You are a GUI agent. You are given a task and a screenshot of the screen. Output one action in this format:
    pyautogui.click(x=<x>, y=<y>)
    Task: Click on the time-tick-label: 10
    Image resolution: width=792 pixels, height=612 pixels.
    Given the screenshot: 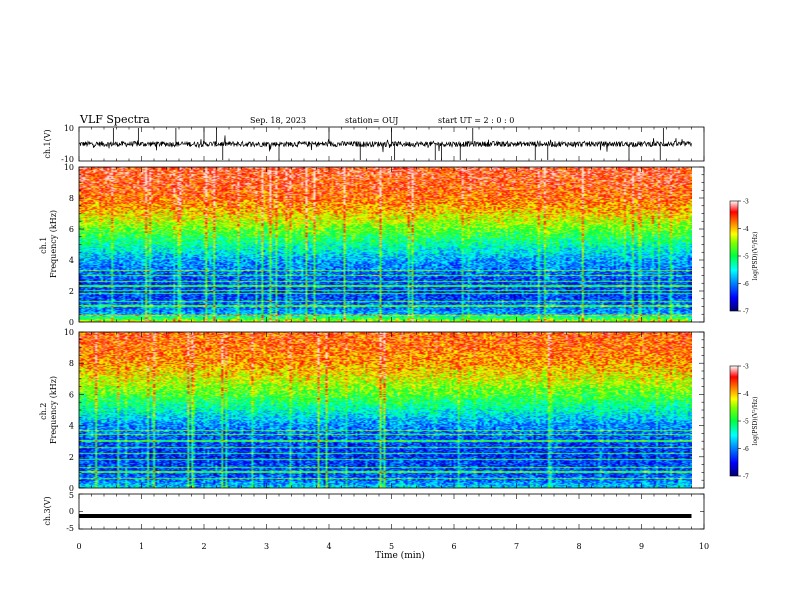 What is the action you would take?
    pyautogui.click(x=704, y=546)
    